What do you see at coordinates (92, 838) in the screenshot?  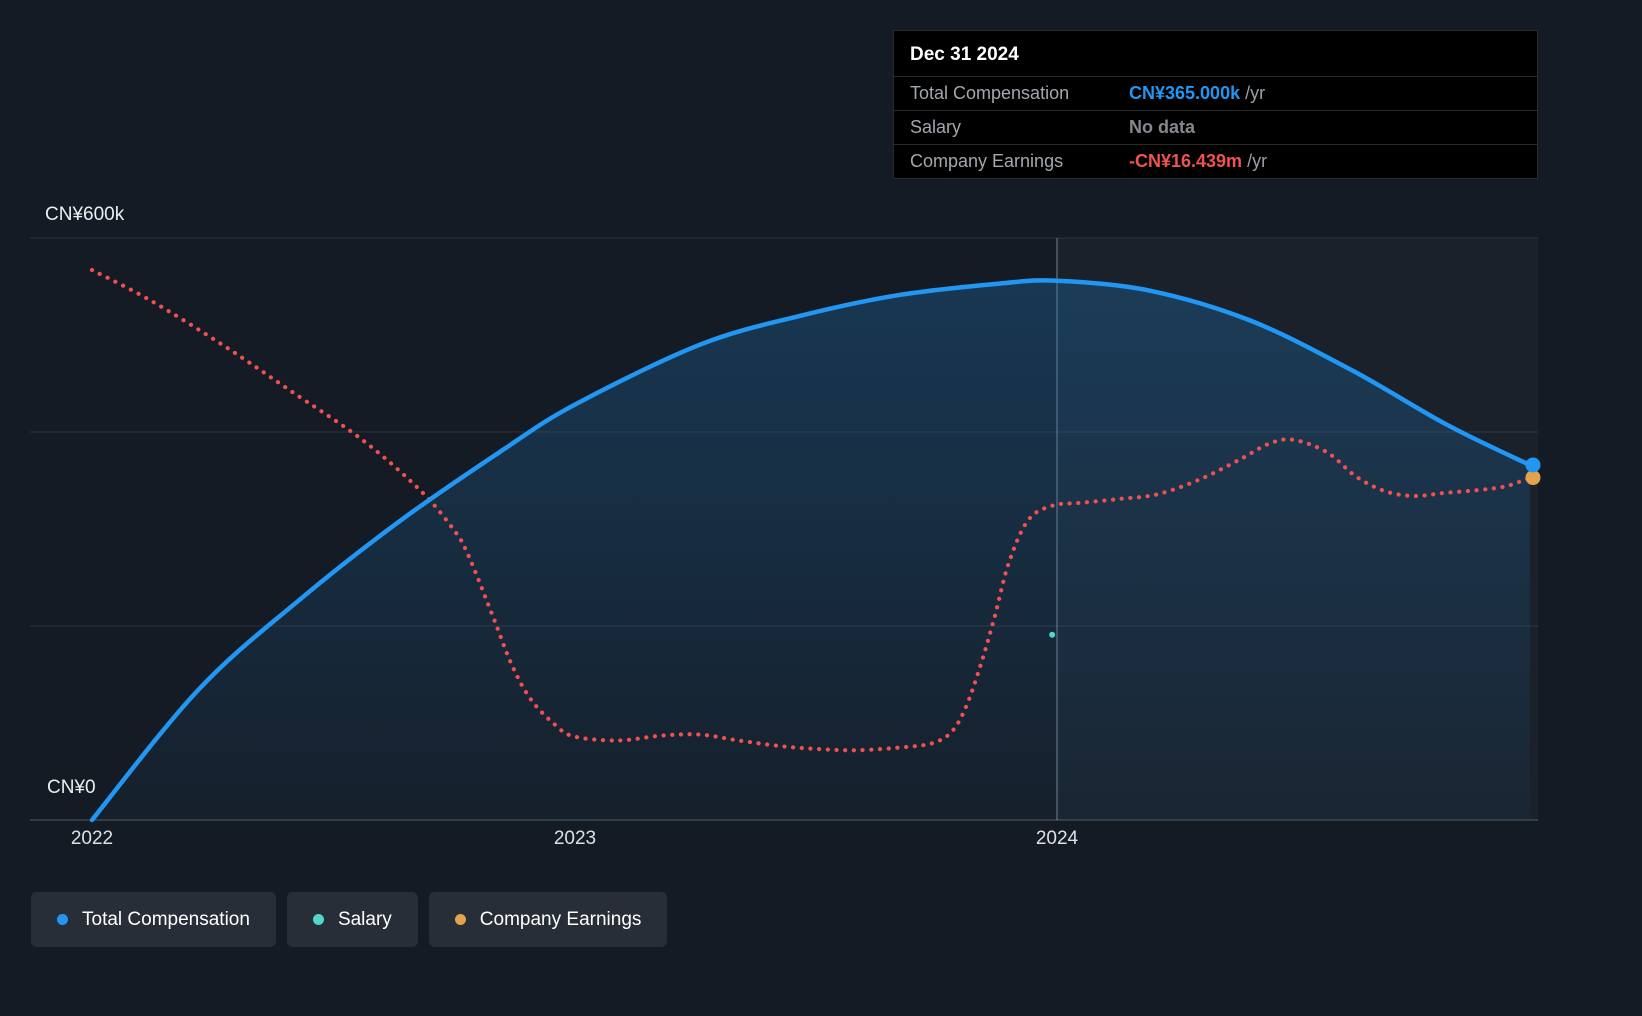 I see `x-tick-2022: 2022` at bounding box center [92, 838].